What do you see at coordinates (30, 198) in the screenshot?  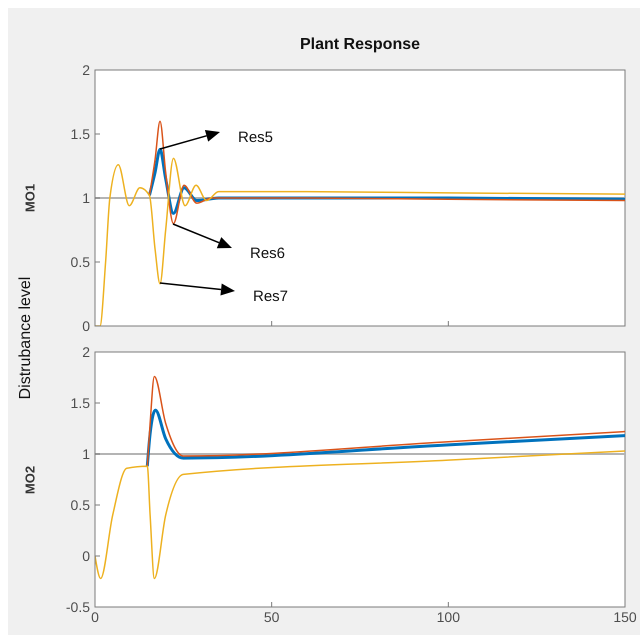 I see `y-axis-title: MO1` at bounding box center [30, 198].